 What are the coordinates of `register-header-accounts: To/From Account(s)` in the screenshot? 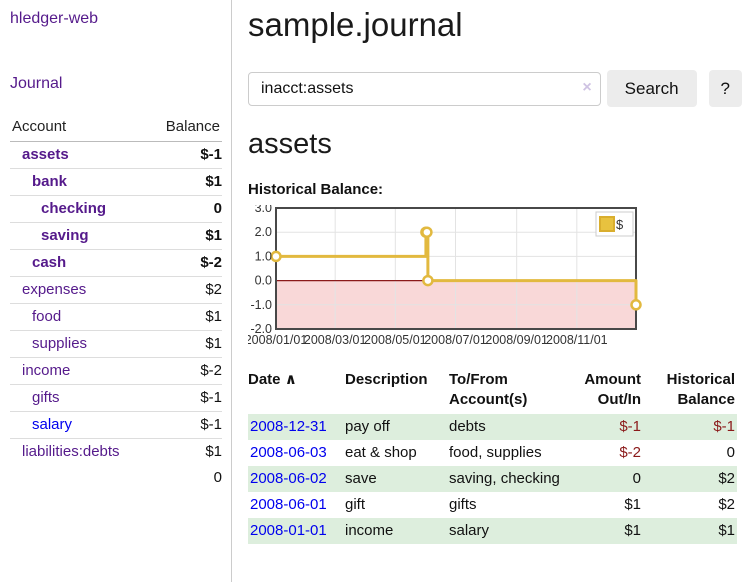 It's located at (488, 389).